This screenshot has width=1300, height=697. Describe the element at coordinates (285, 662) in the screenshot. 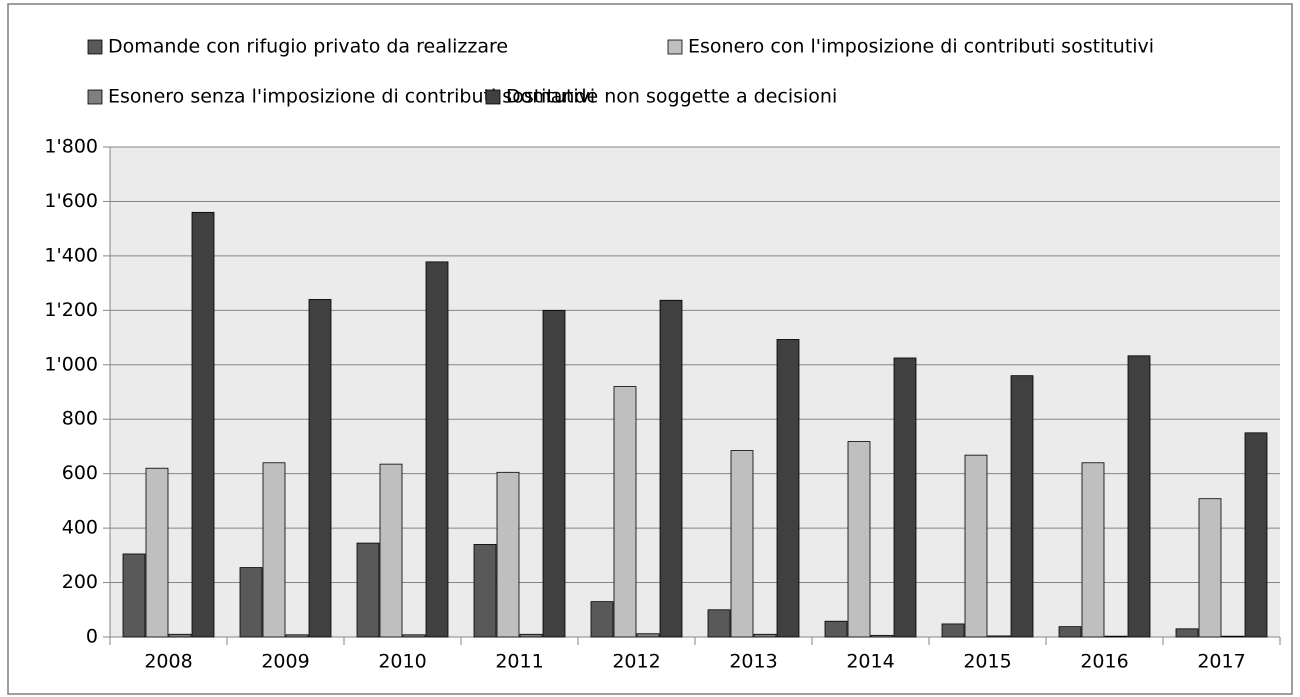

I see `x-tick-label: 2009` at that location.